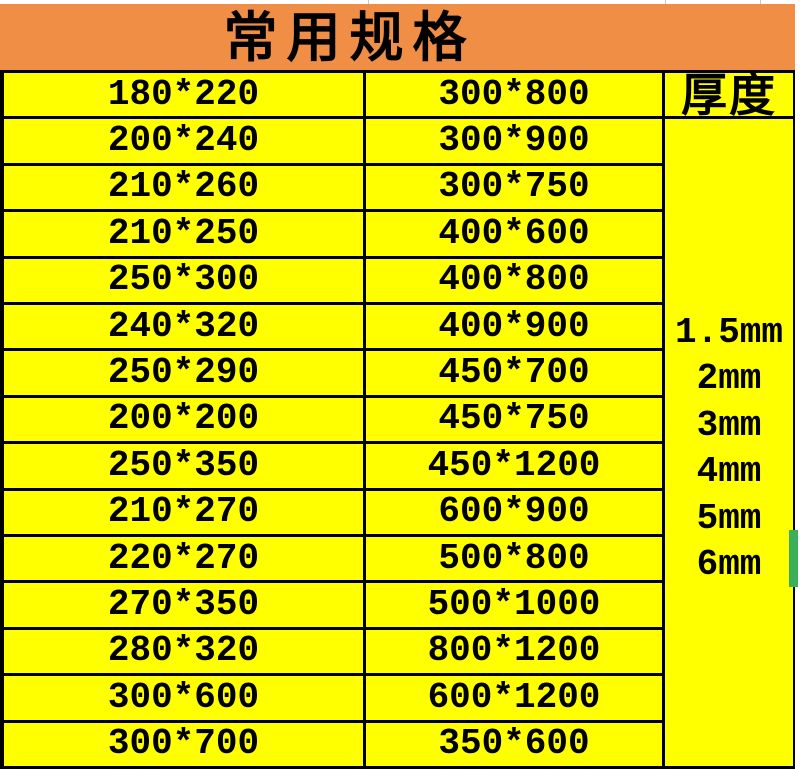 This screenshot has width=800, height=769. I want to click on green-scroll-marker, so click(793, 558).